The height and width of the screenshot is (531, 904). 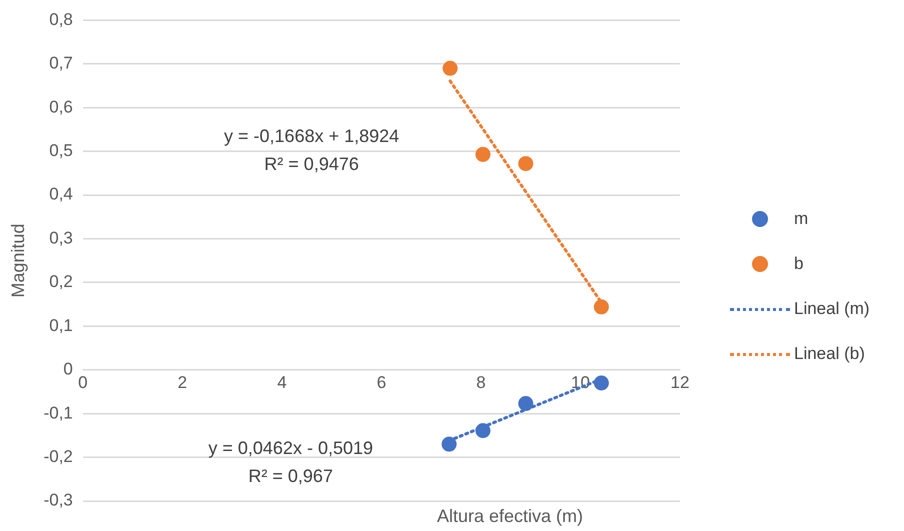 I want to click on y-tick-label: 0,2, so click(x=61, y=282).